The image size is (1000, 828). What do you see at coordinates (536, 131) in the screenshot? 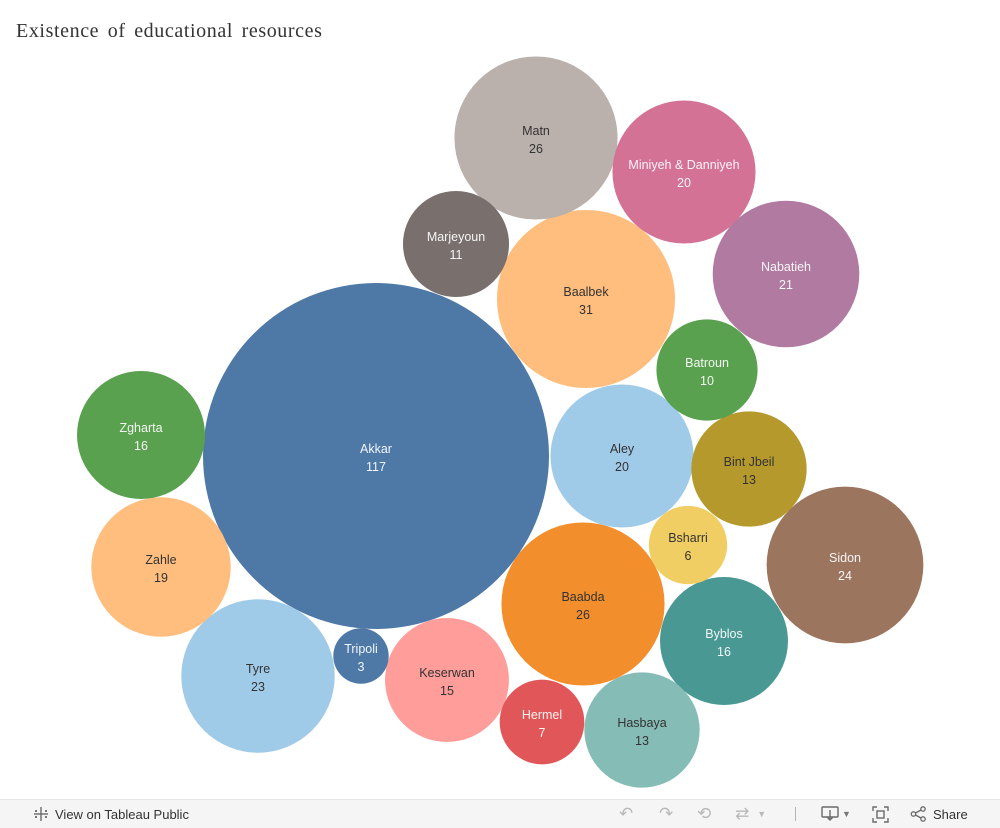
I see `bubble-label: Matn` at bounding box center [536, 131].